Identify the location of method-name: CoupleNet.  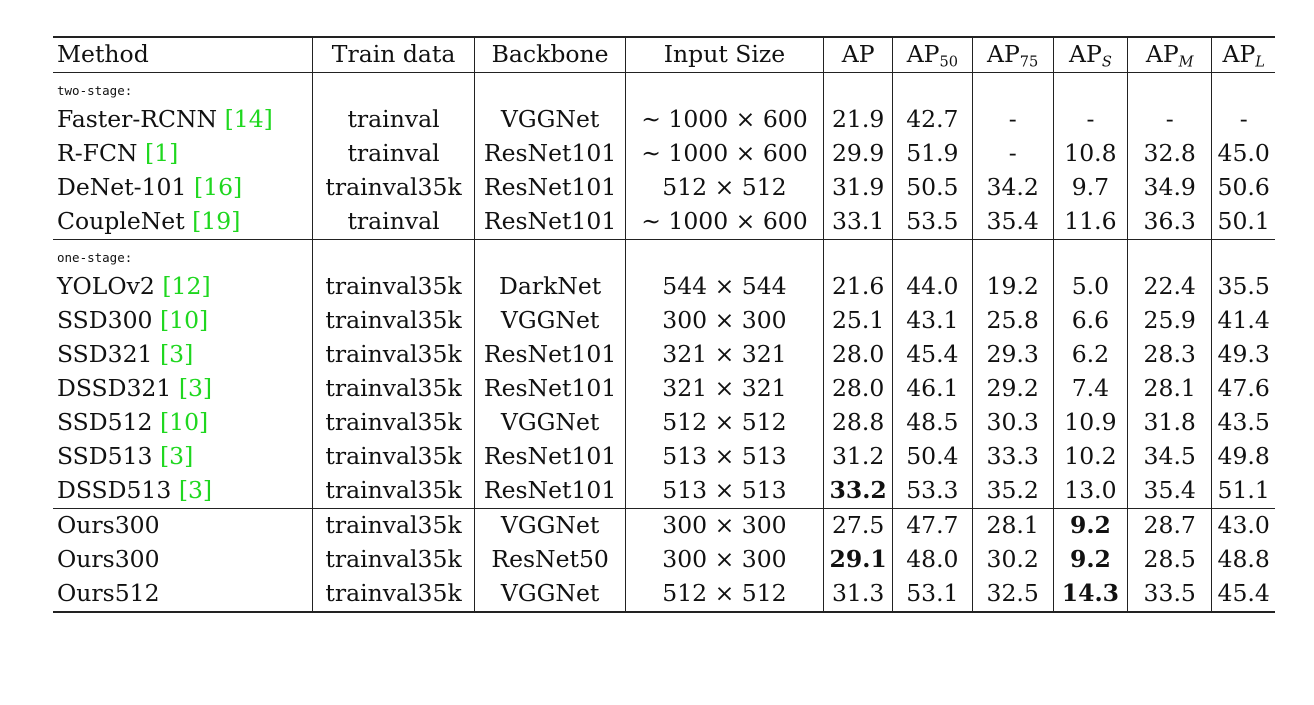
(121, 221).